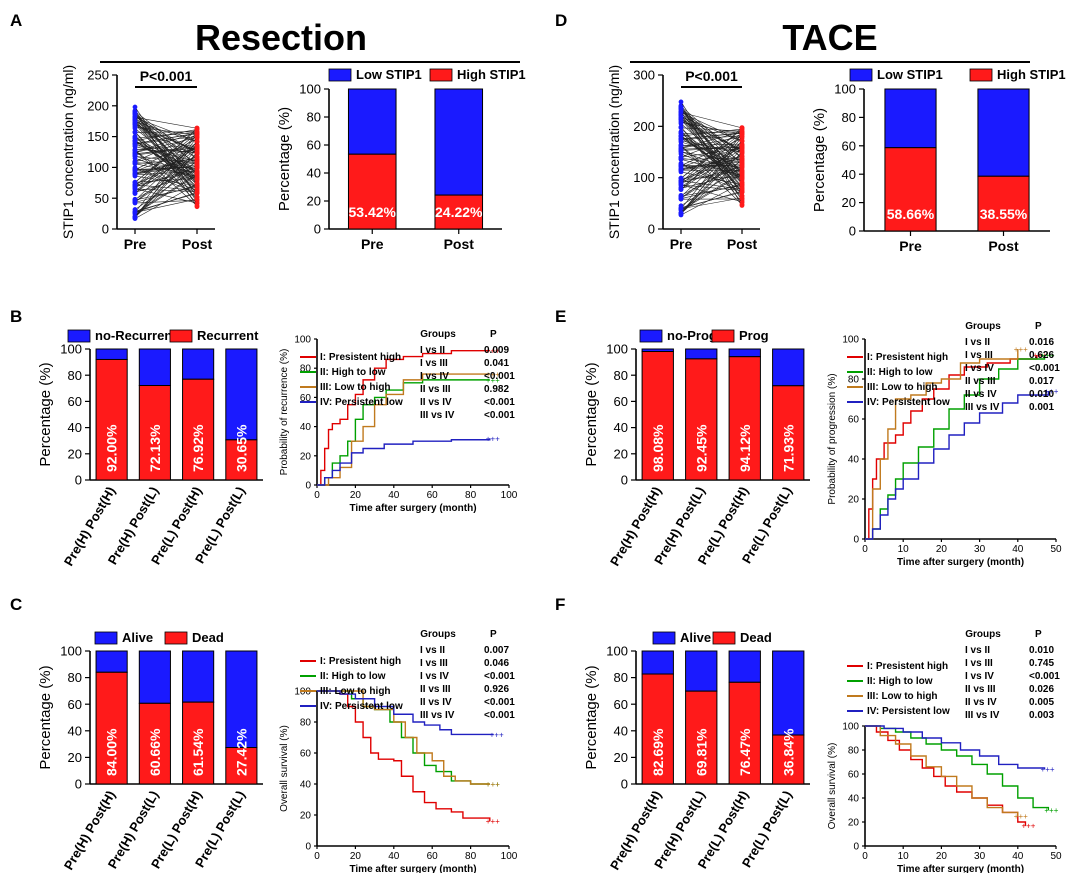 The height and width of the screenshot is (873, 1084). What do you see at coordinates (355, 387) in the screenshot?
I see `legend-label: III: Low to high` at bounding box center [355, 387].